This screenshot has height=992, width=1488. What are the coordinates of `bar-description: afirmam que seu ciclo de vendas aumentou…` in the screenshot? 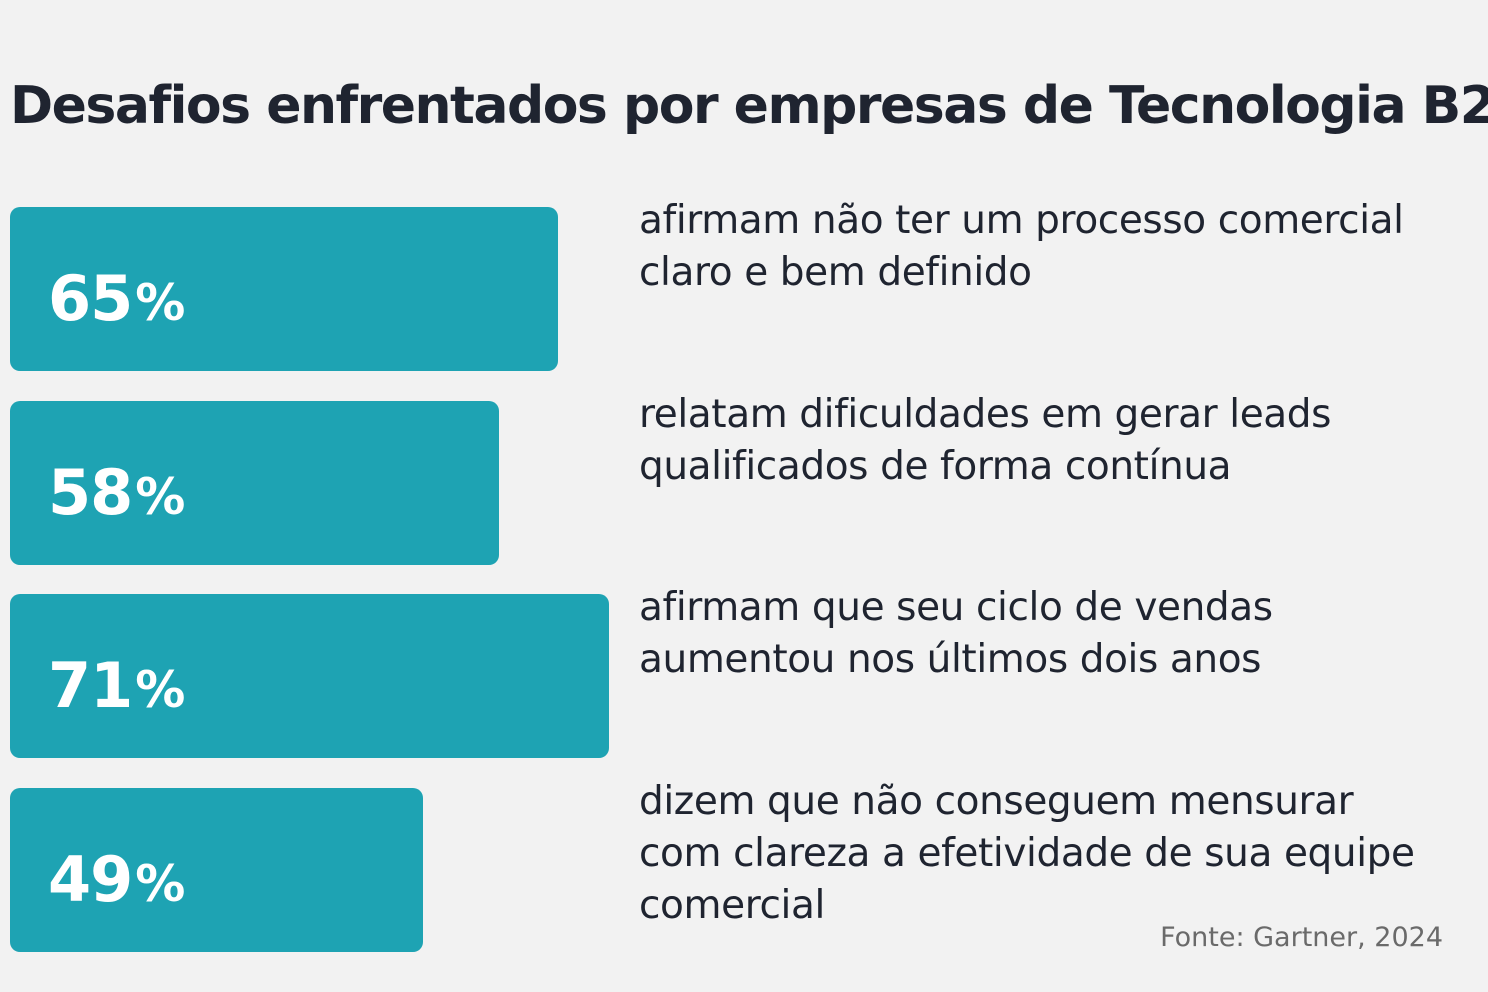 It's located at (956, 633).